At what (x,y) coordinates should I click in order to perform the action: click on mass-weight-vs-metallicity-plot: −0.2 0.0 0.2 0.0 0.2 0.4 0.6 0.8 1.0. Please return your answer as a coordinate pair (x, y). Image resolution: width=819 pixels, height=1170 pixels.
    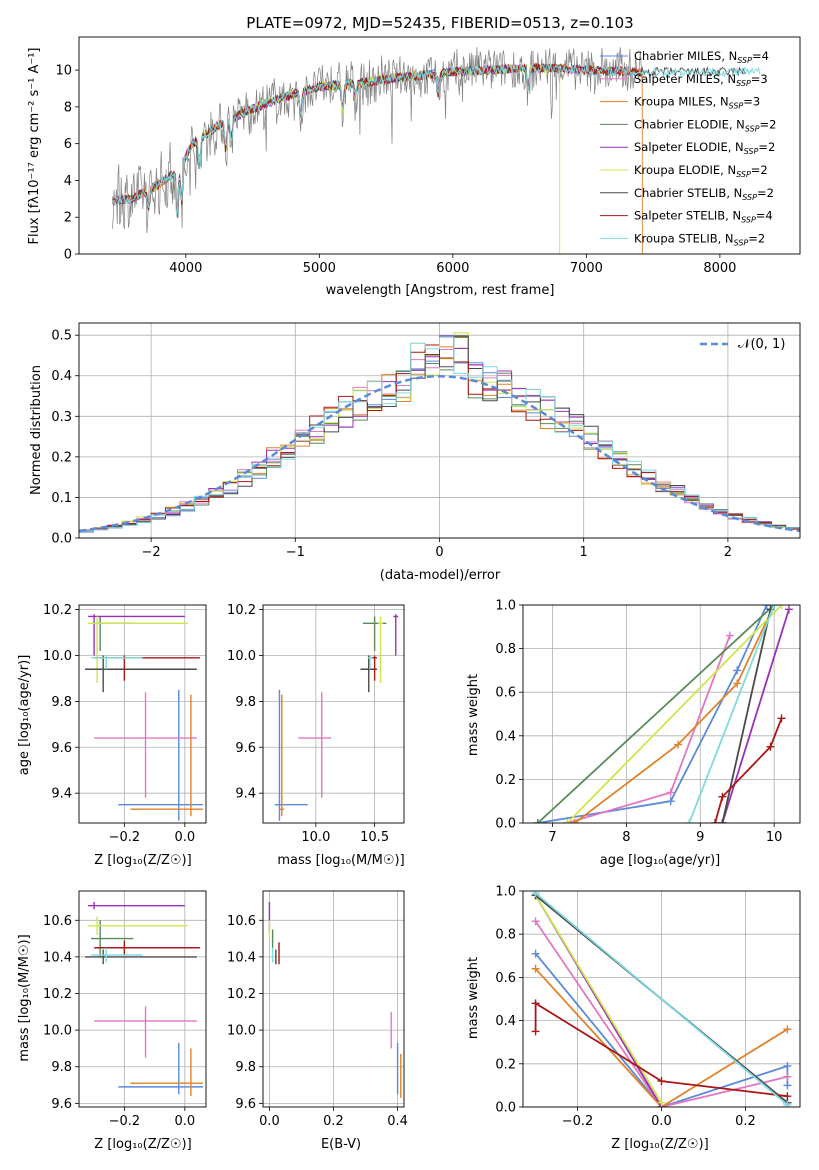
    Looking at the image, I should click on (648, 1007).